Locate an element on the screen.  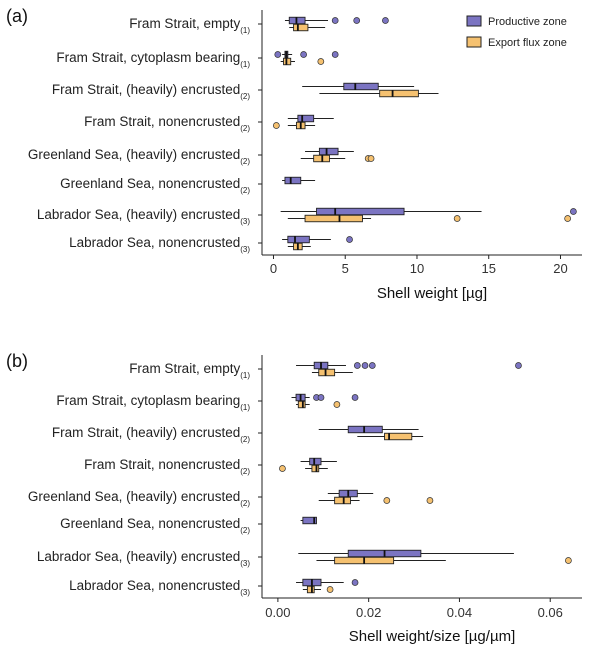
legend: Productive zone Export flux zone is located at coordinates (516, 32).